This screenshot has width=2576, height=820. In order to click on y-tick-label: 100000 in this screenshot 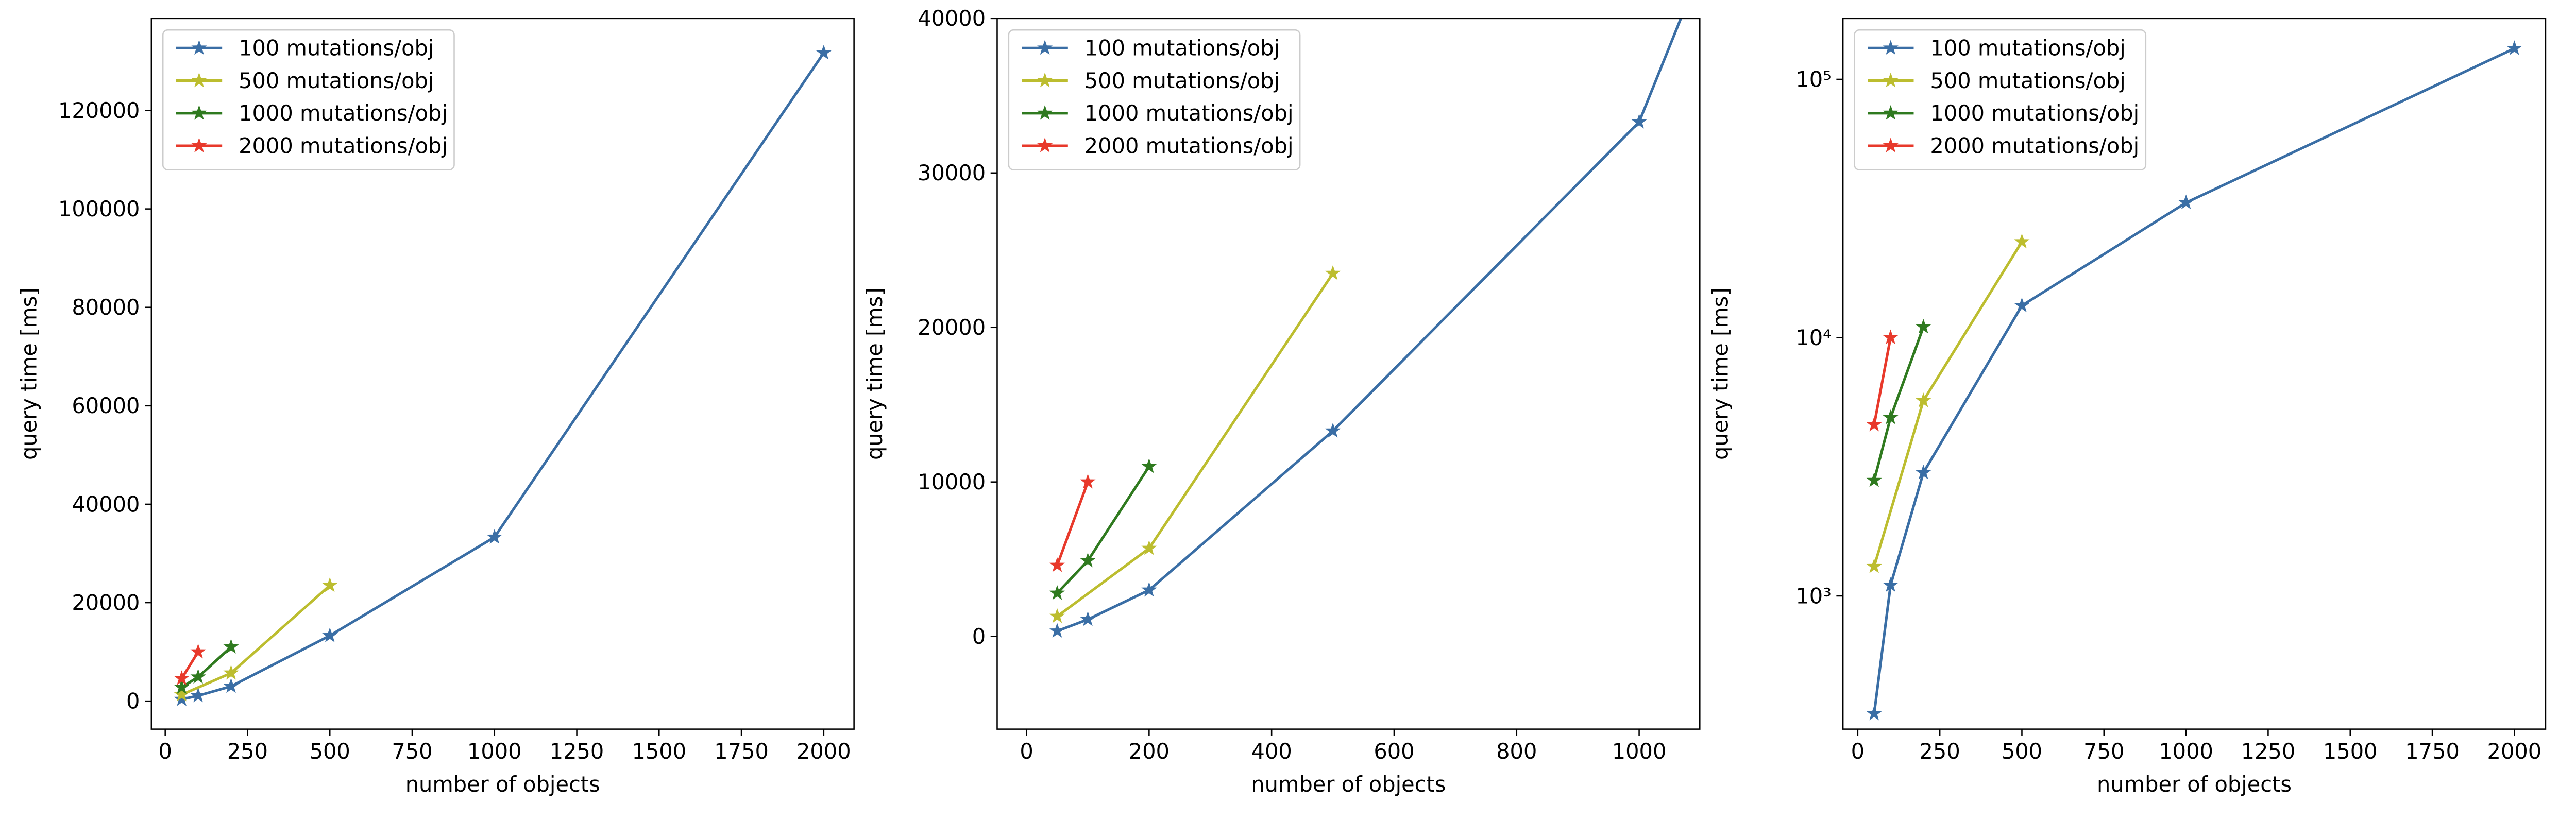, I will do `click(99, 208)`.